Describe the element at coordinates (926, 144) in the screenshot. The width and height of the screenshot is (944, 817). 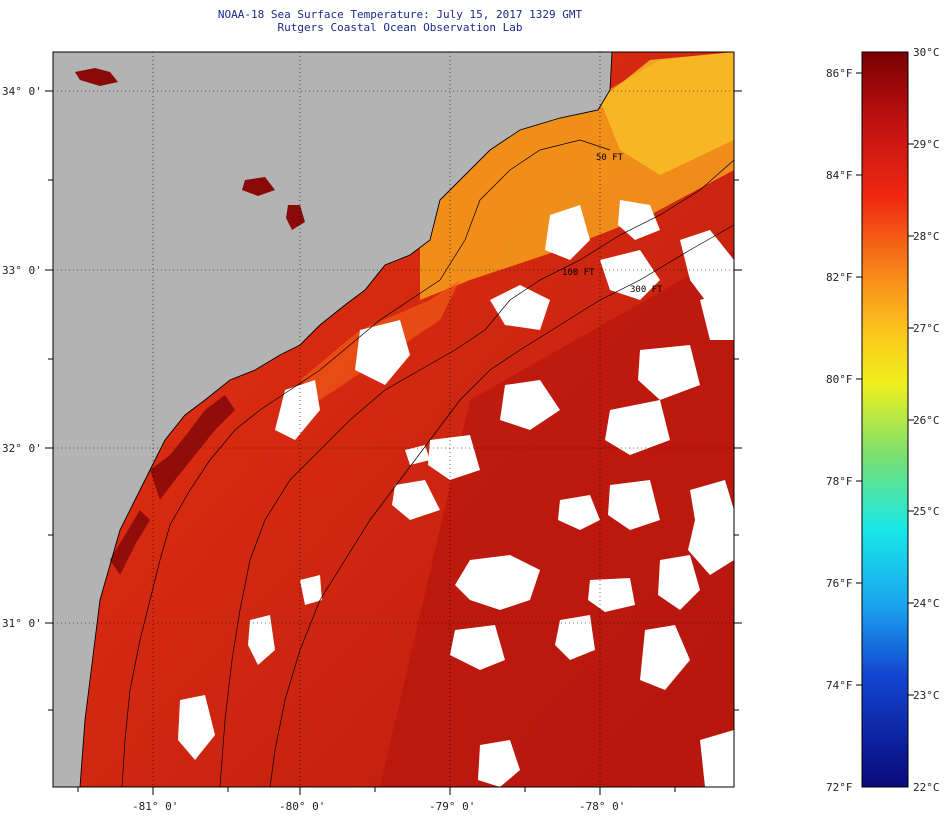
I see `colorbar-c-label: 29°C` at that location.